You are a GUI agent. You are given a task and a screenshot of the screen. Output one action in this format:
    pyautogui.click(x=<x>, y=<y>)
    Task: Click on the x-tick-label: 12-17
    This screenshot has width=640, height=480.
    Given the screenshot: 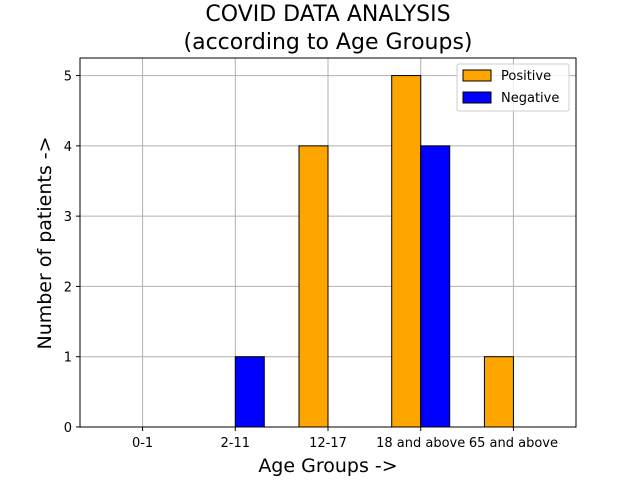 What is the action you would take?
    pyautogui.click(x=328, y=443)
    